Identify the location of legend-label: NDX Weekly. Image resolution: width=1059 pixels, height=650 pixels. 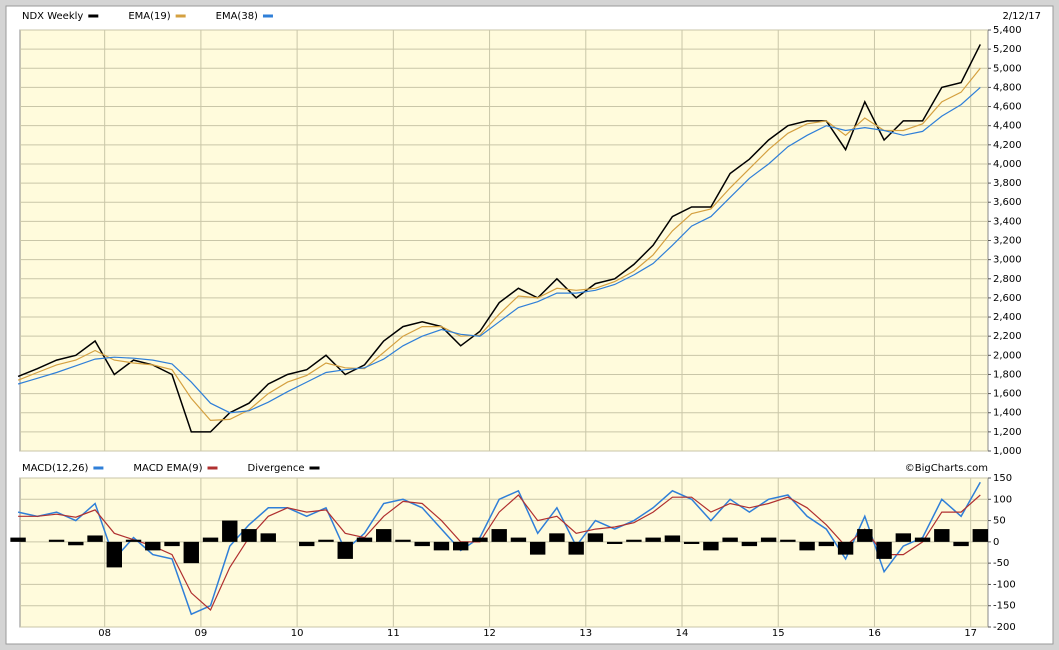
(52, 16).